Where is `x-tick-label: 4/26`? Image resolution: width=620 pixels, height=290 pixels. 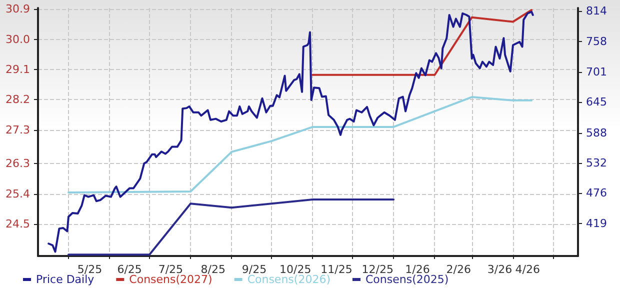
x-tick-label: 4/26 is located at coordinates (527, 269).